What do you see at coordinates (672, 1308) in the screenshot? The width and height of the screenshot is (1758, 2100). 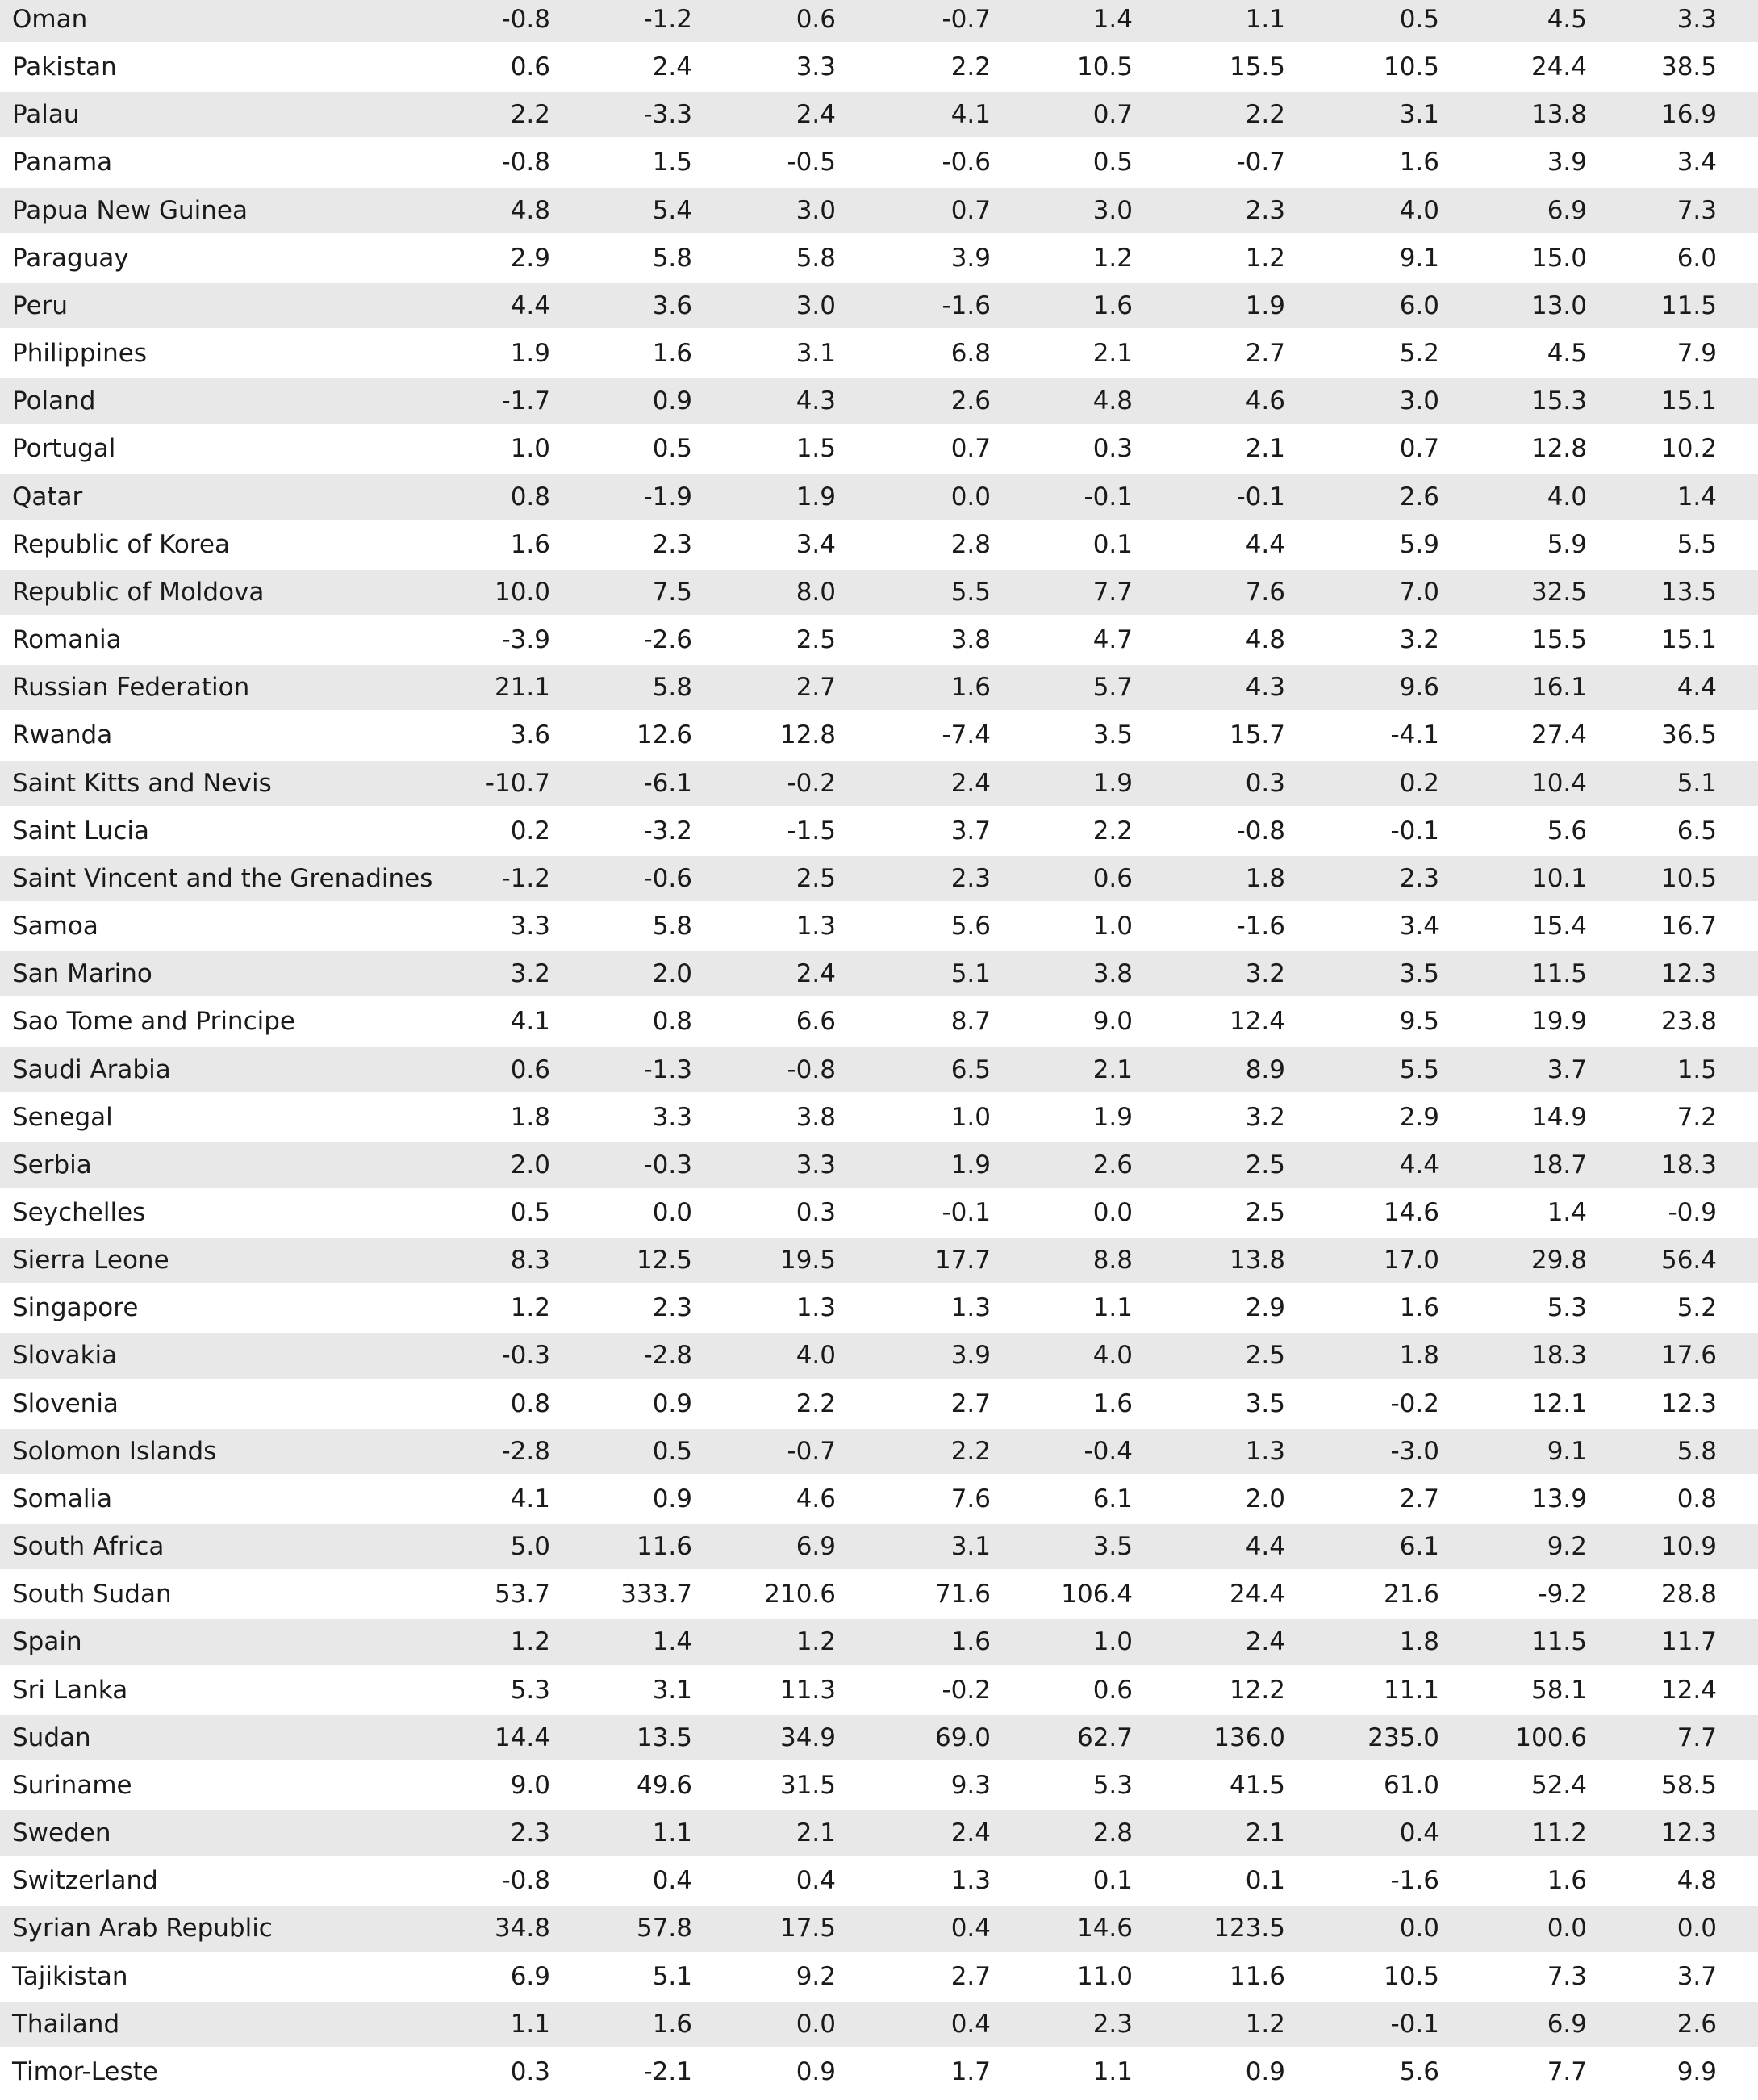 I see `cell-value: 2.3` at bounding box center [672, 1308].